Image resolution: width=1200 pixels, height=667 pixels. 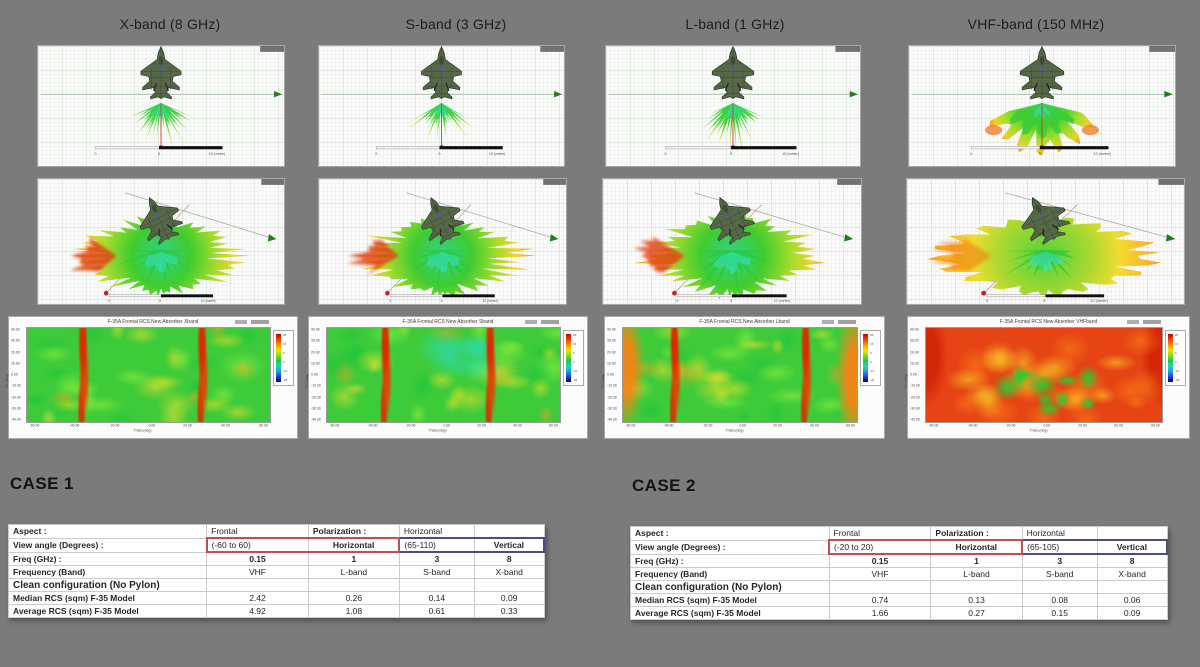 What do you see at coordinates (611, 341) in the screenshot?
I see `span-element: 30.00` at bounding box center [611, 341].